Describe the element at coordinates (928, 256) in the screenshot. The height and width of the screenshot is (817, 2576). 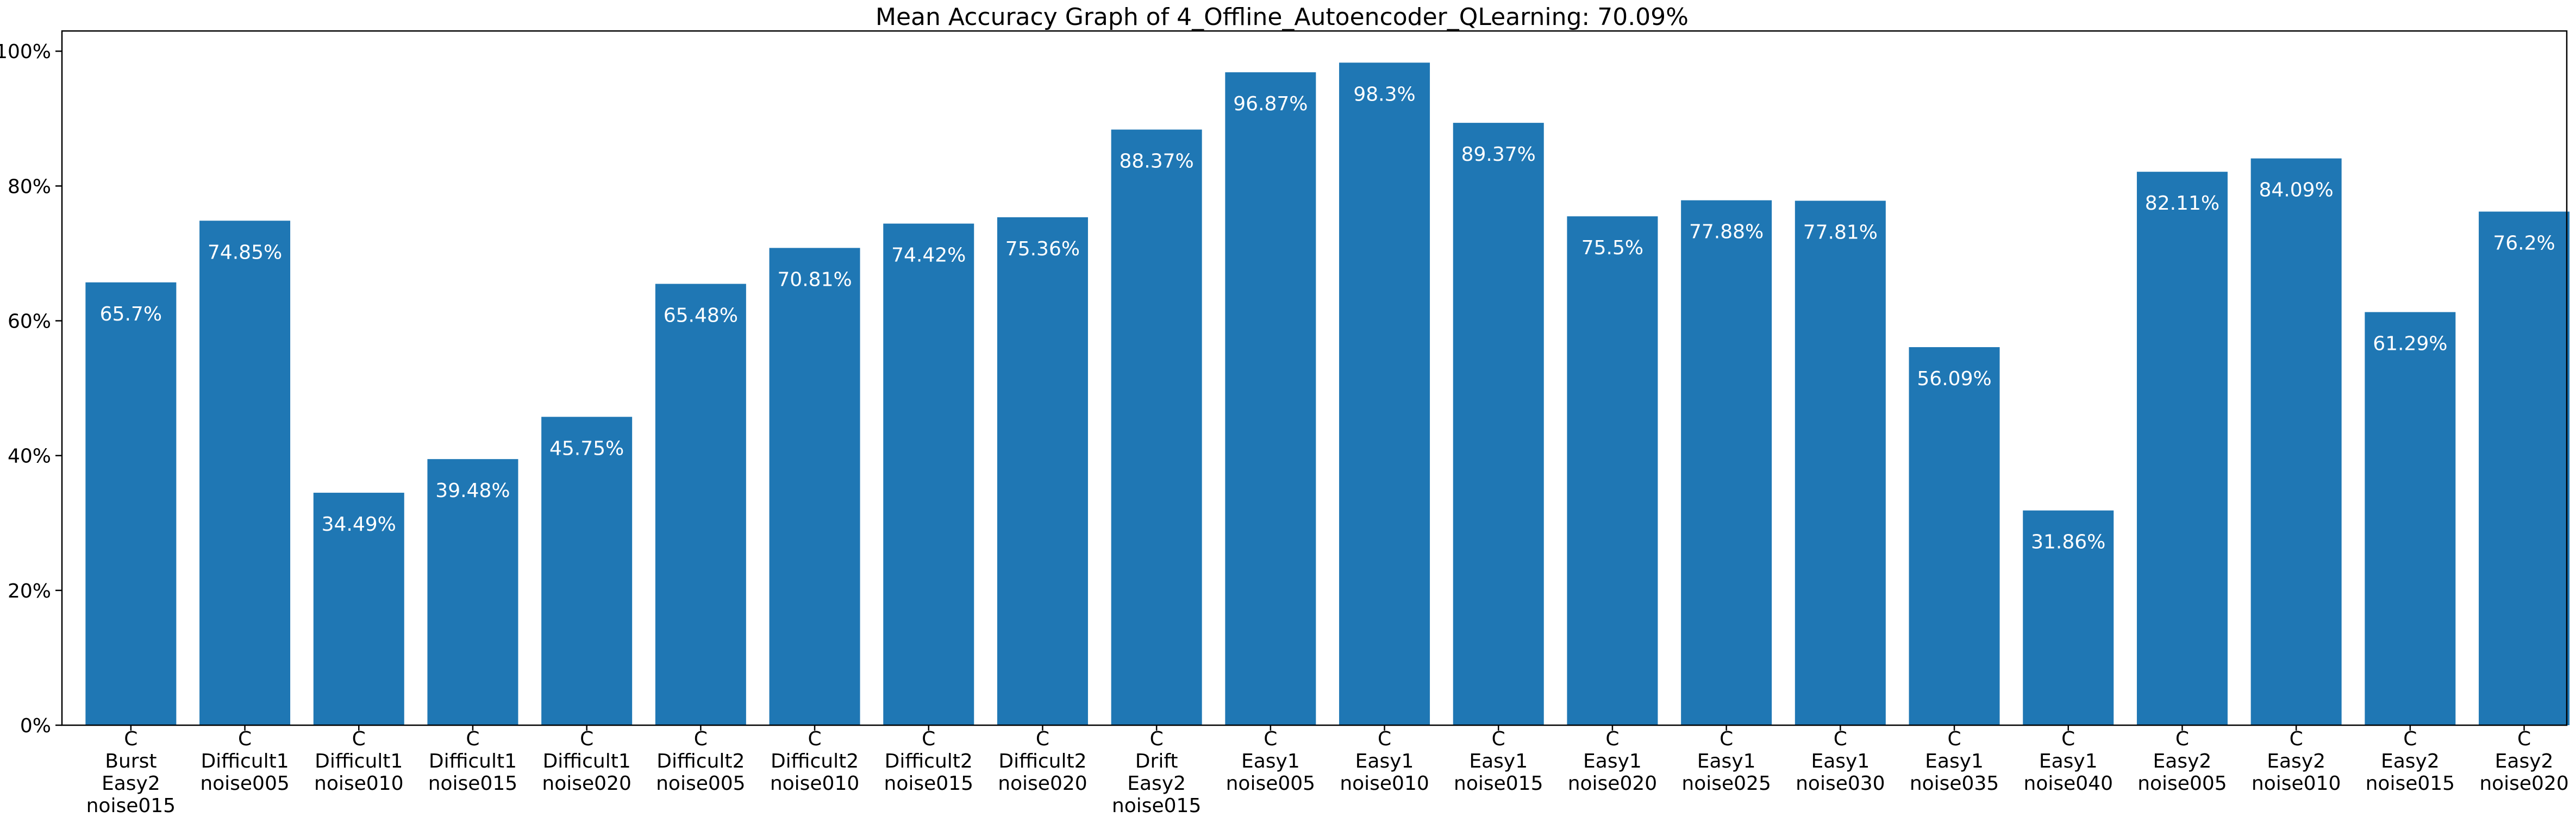
I see `bar-value-label: 74.42%` at that location.